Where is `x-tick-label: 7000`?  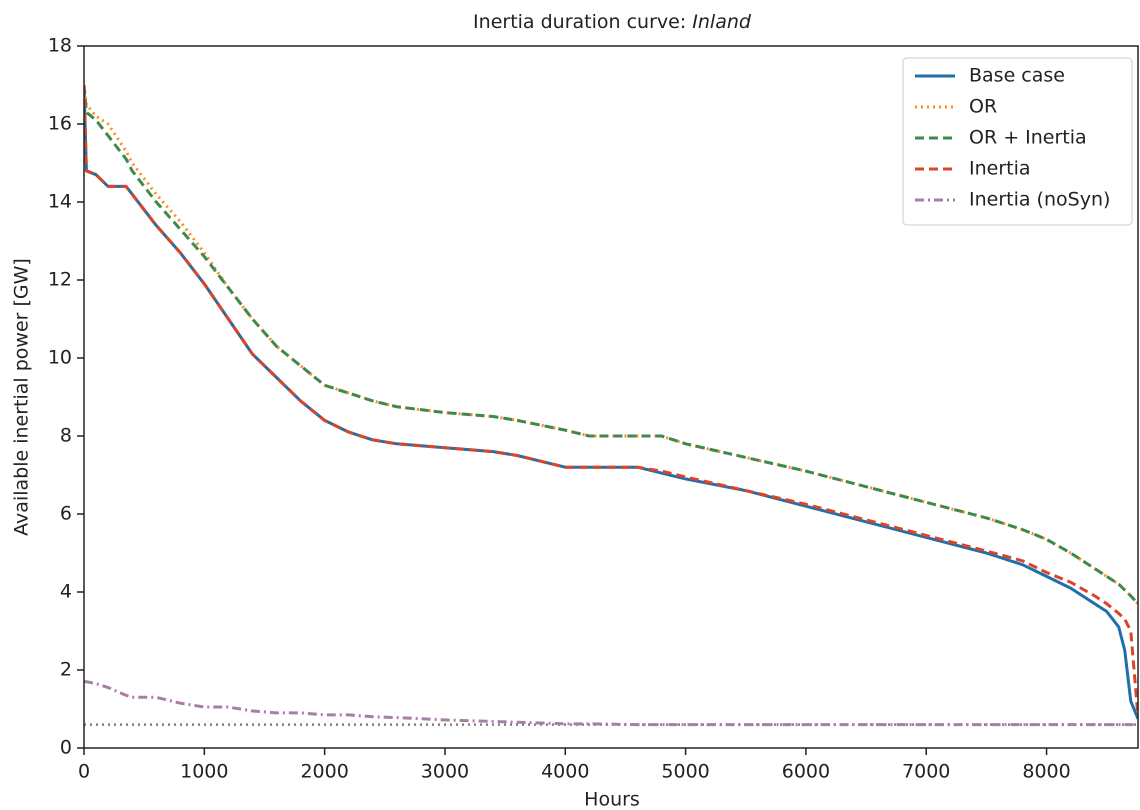
x-tick-label: 7000 is located at coordinates (926, 772).